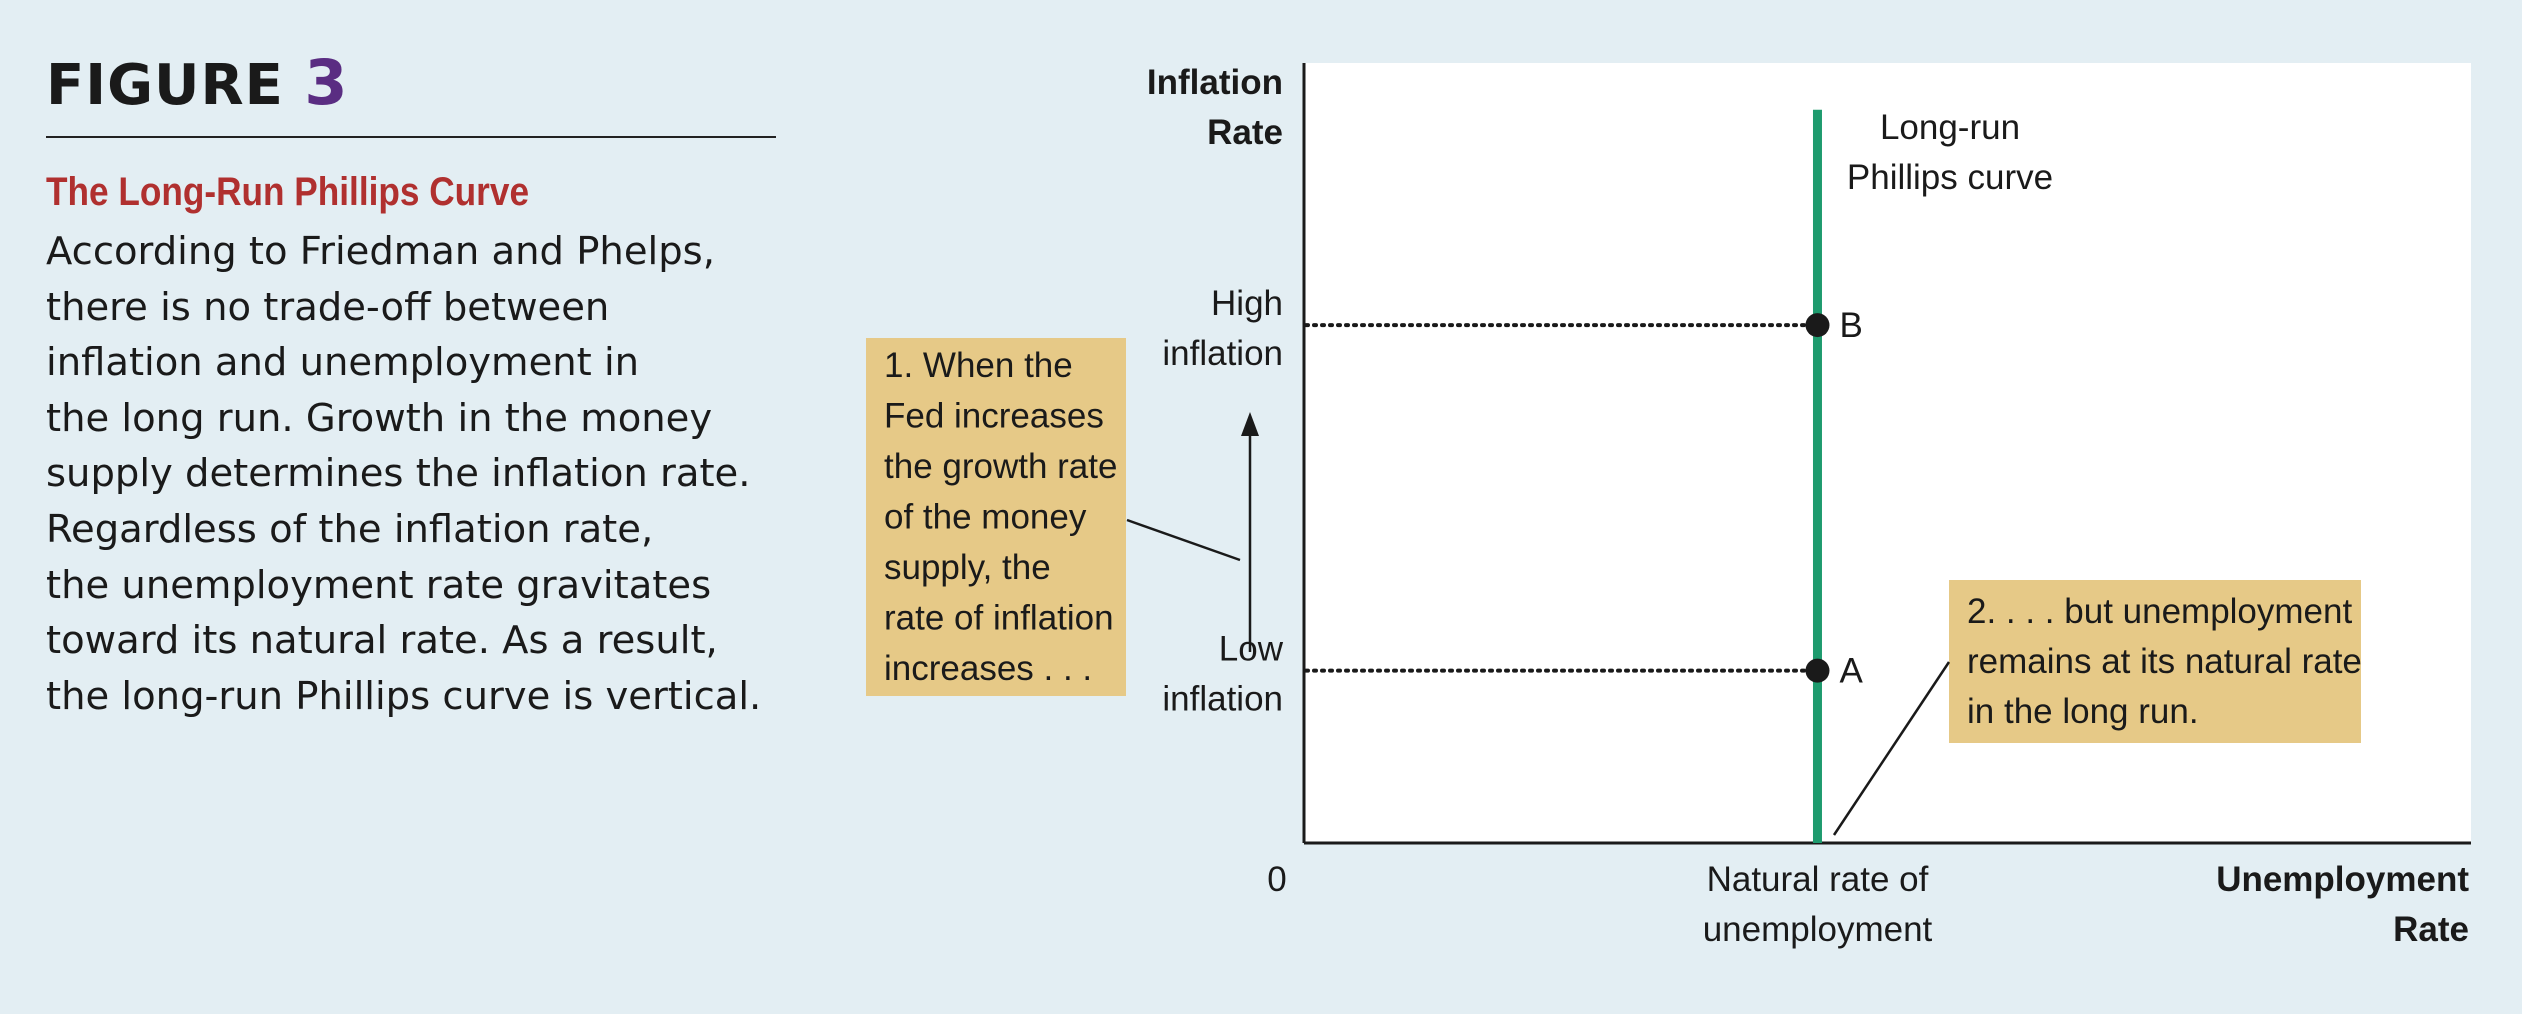 This screenshot has width=2522, height=1014. Describe the element at coordinates (350, 529) in the screenshot. I see `caption-line: Regardless of the inflation rate,` at that location.